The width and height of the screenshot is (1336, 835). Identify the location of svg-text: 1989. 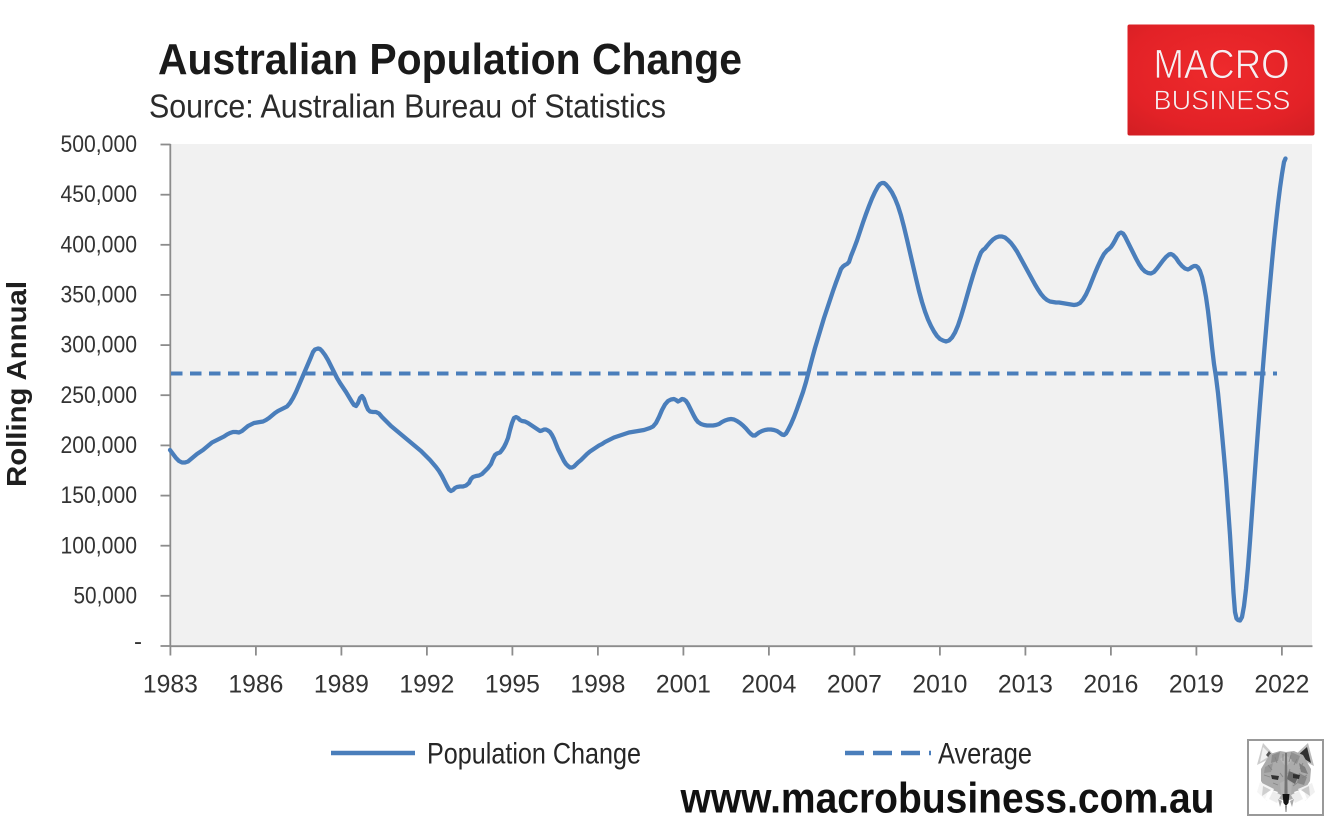
(341, 685).